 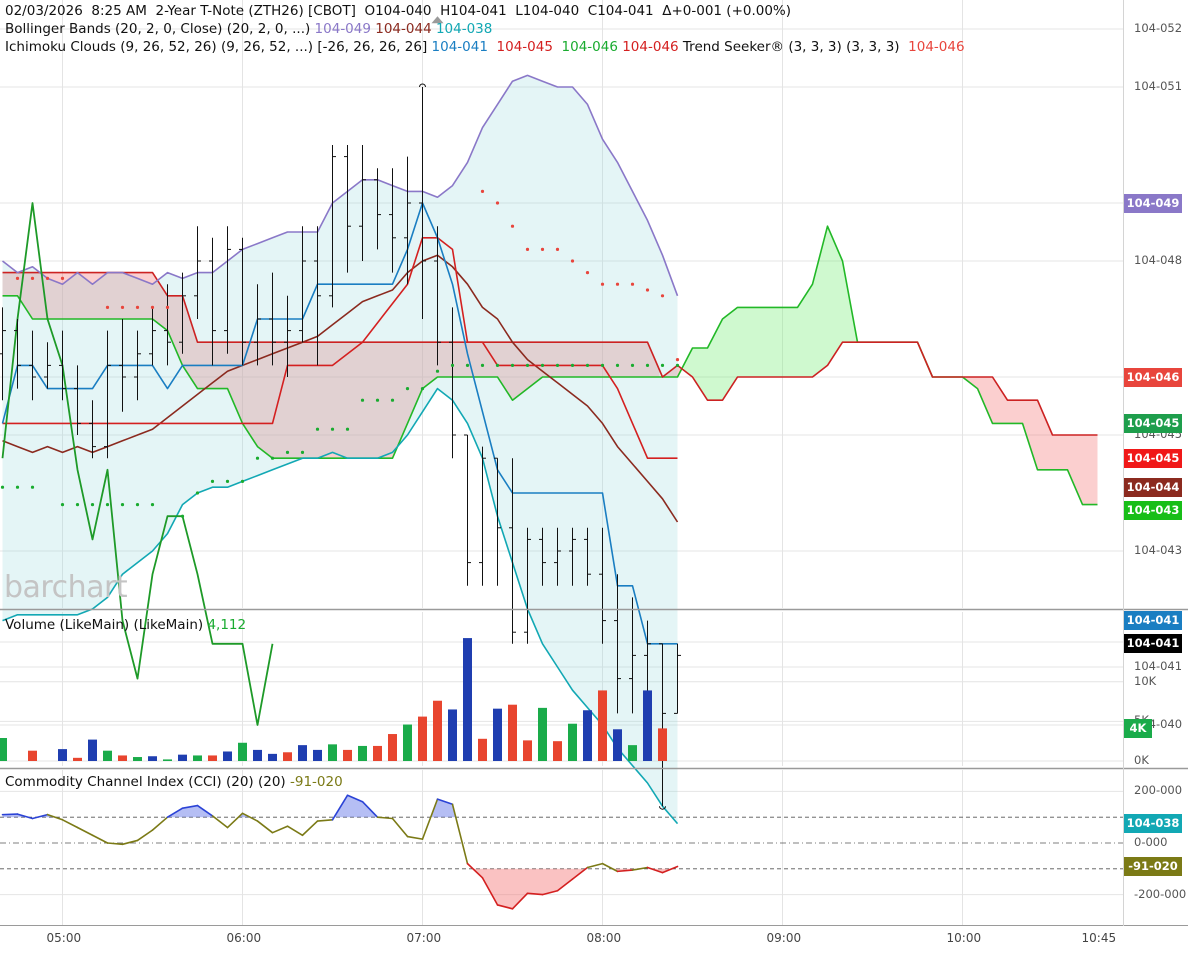 I want to click on price-tick-8: 104-052, so click(x=1158, y=28).